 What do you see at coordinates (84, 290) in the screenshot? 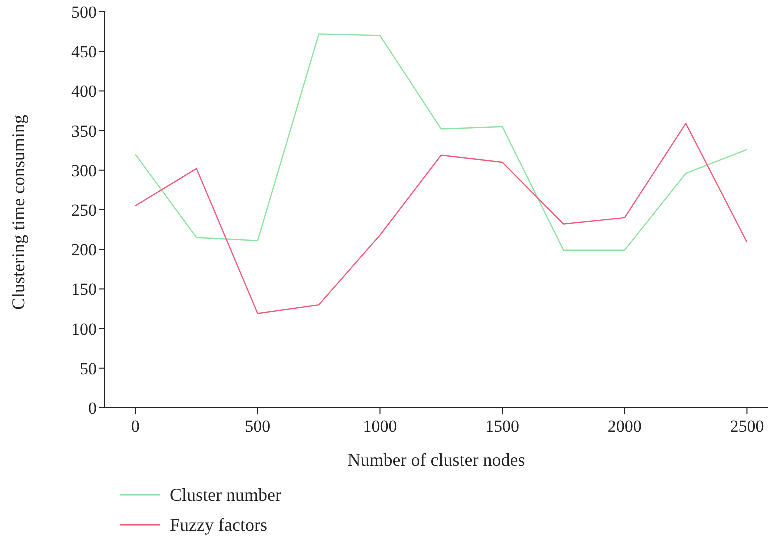
I see `y-tick-label: 150` at bounding box center [84, 290].